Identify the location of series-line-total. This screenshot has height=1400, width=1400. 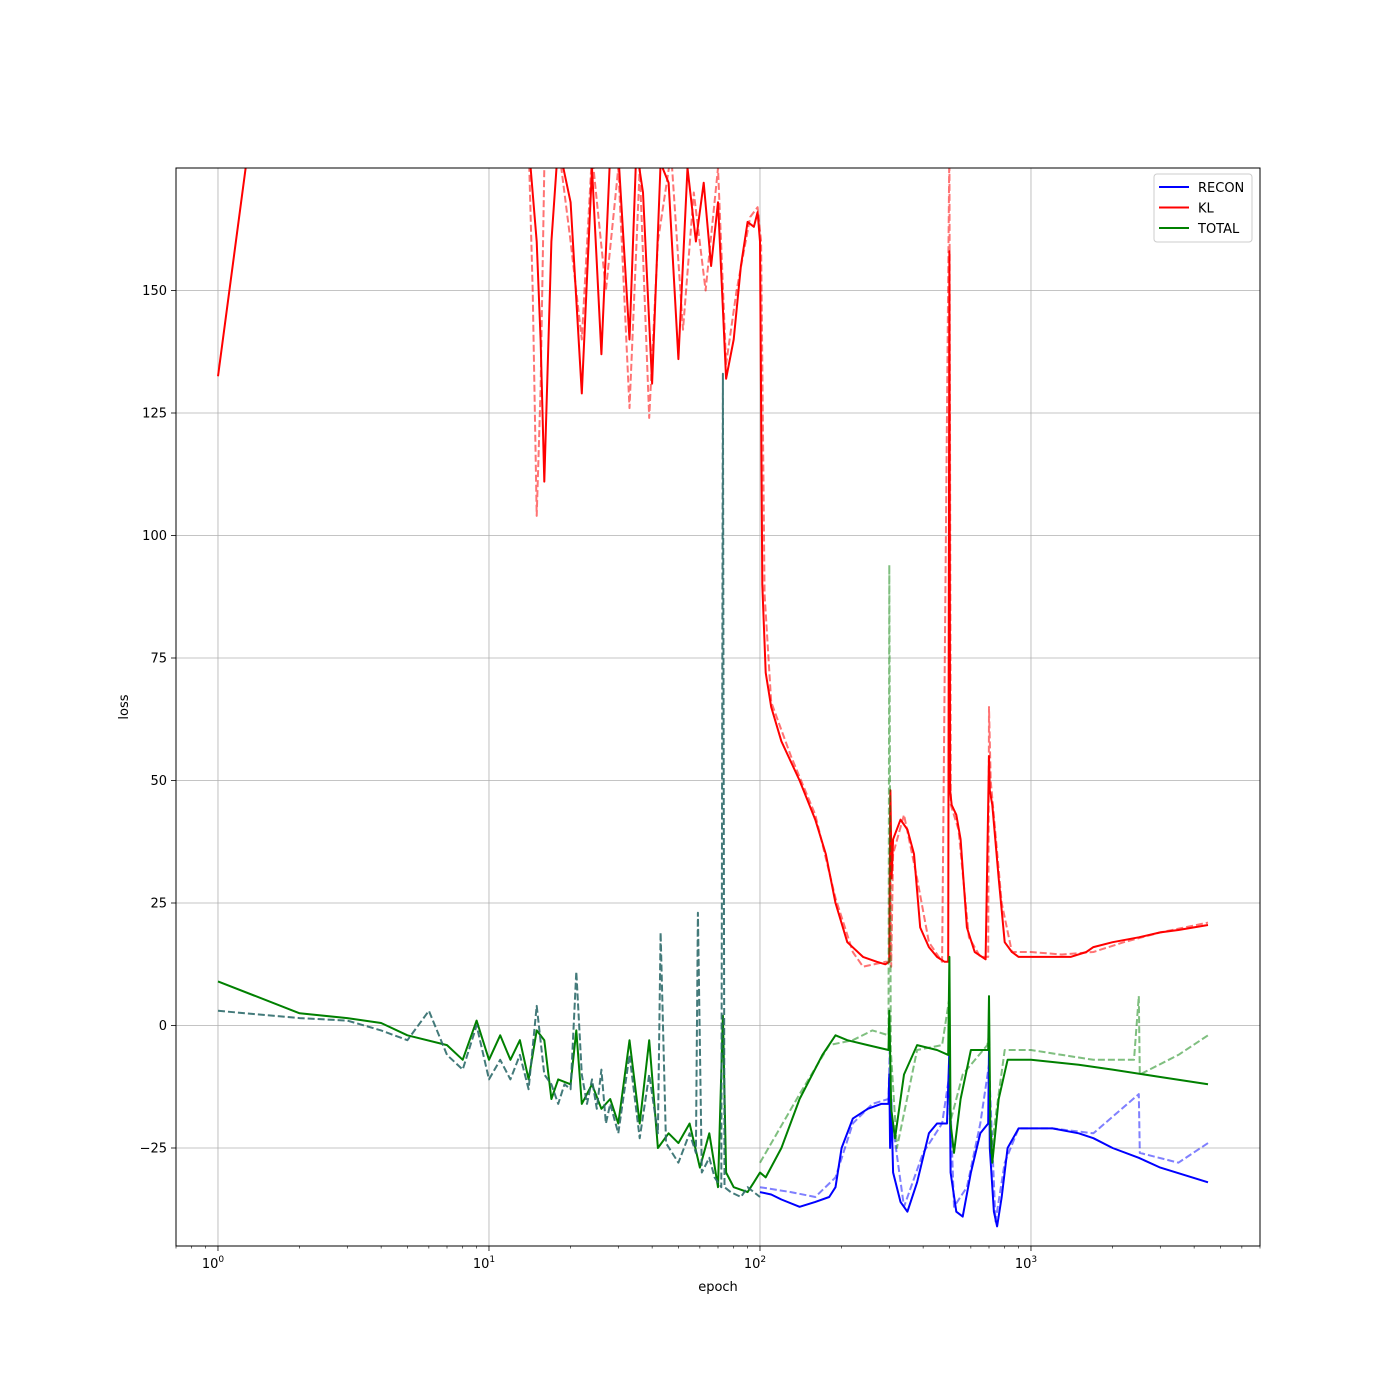
(713, 1074).